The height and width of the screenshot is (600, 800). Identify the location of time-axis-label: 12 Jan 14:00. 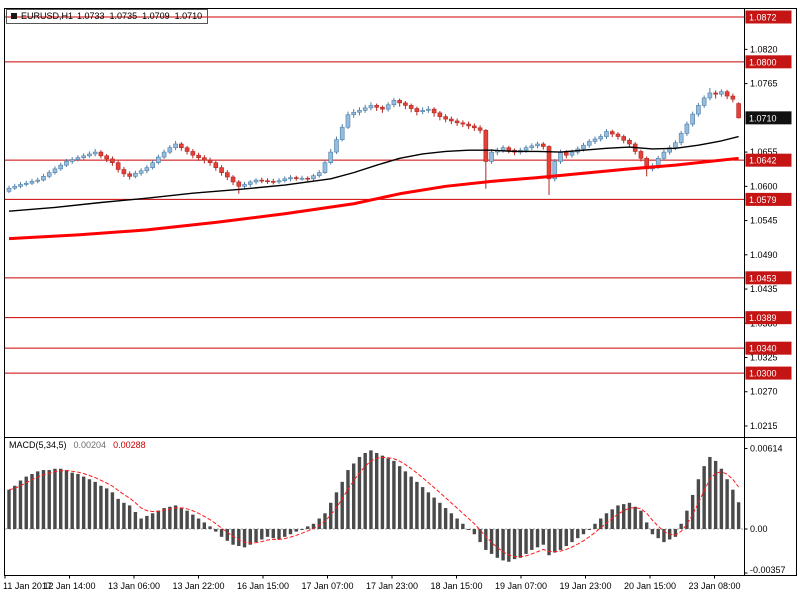
(69, 586).